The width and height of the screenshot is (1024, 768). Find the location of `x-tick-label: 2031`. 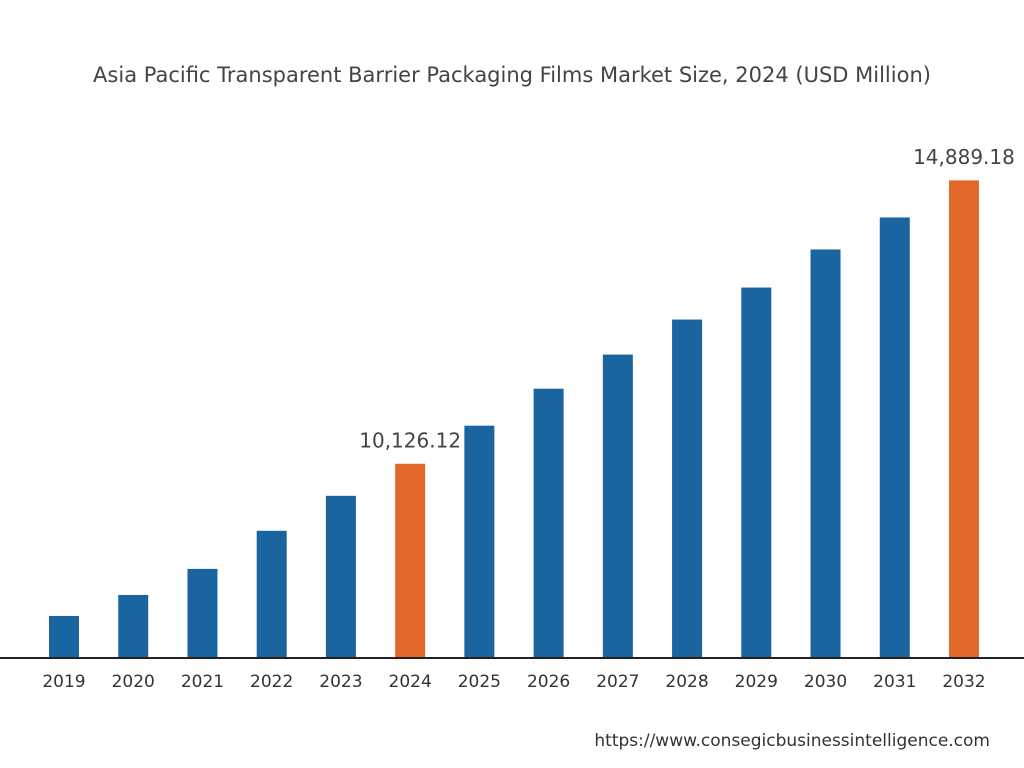

x-tick-label: 2031 is located at coordinates (894, 682).